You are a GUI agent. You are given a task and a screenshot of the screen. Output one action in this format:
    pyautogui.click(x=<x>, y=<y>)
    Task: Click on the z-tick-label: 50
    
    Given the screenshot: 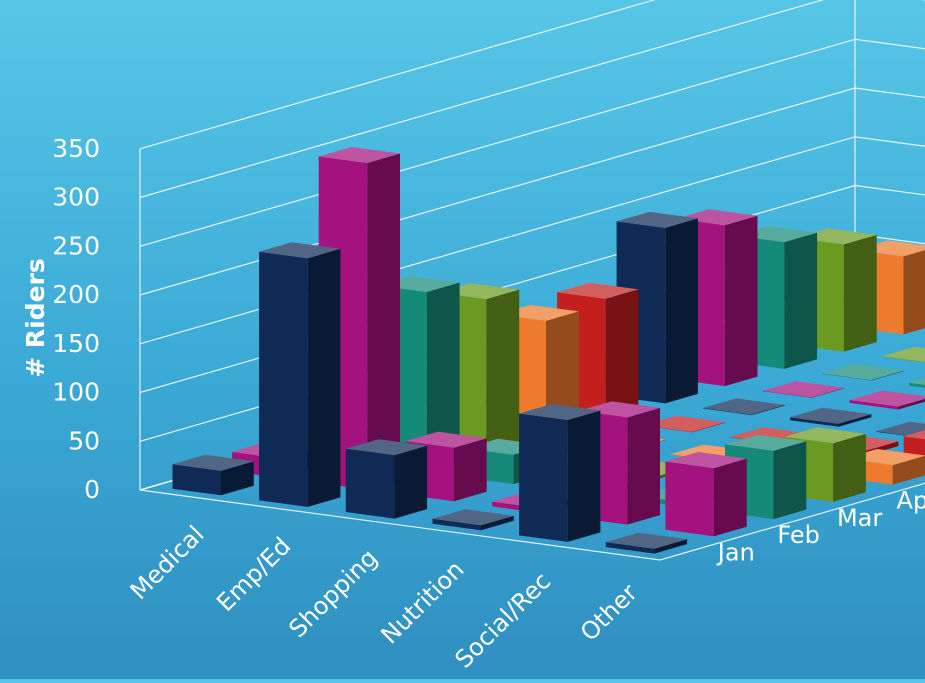 What is the action you would take?
    pyautogui.click(x=84, y=440)
    